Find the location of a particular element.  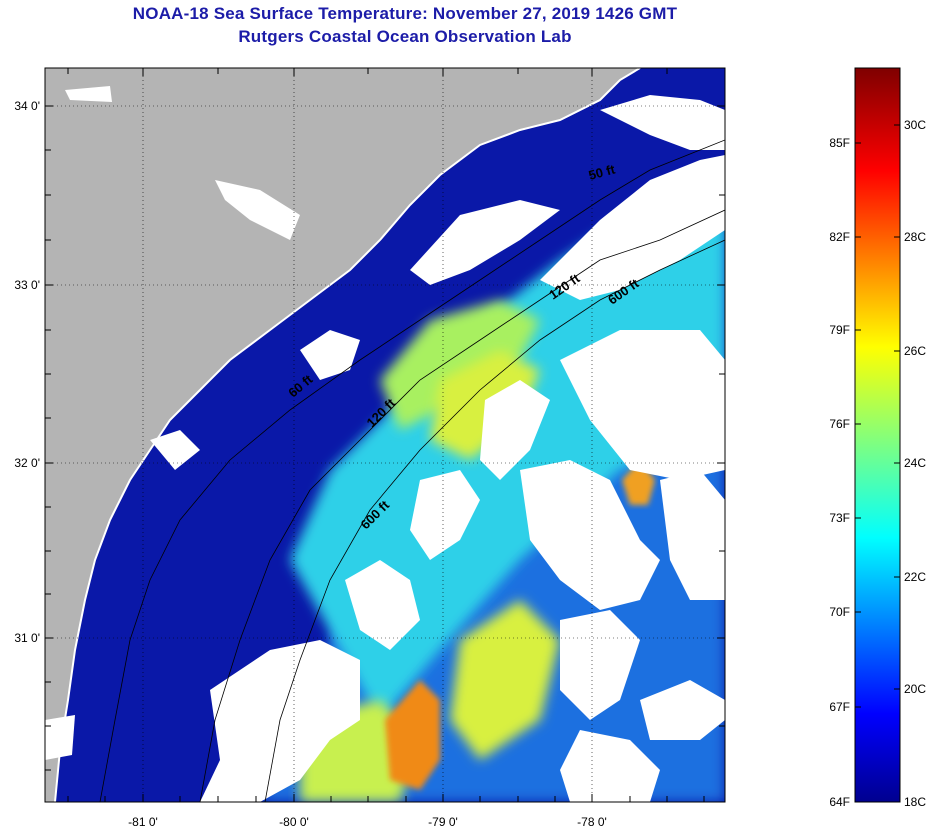

colorbar-f-label: 67F is located at coordinates (839, 707).